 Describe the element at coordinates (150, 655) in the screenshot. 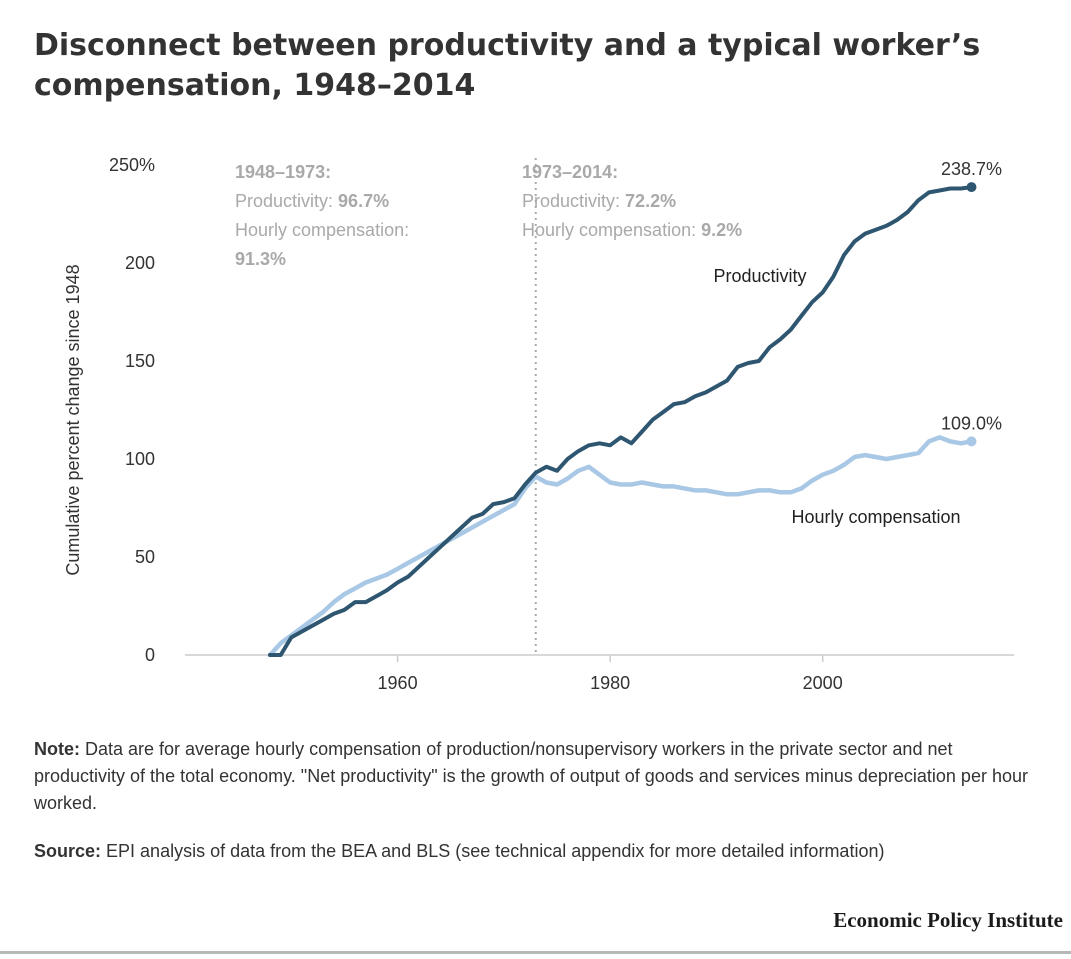

I see `y-tick-label: 0` at that location.